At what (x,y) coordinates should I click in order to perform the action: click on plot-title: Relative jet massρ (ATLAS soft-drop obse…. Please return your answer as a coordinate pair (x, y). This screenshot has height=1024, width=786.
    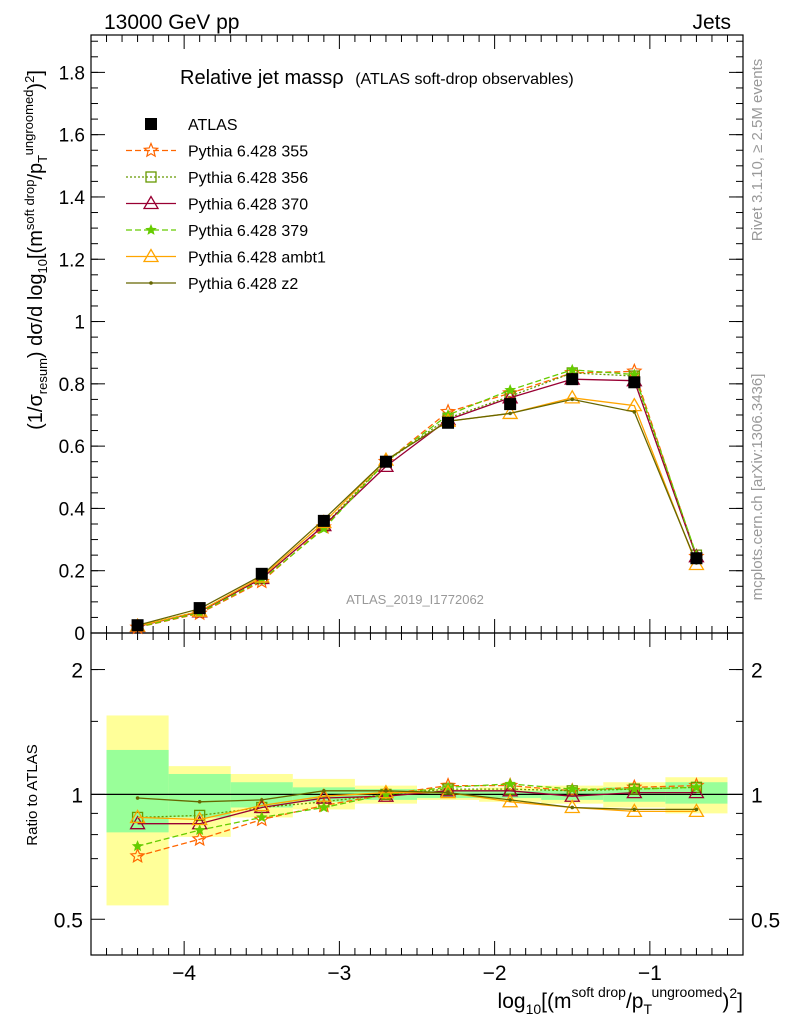
    Looking at the image, I should click on (377, 78).